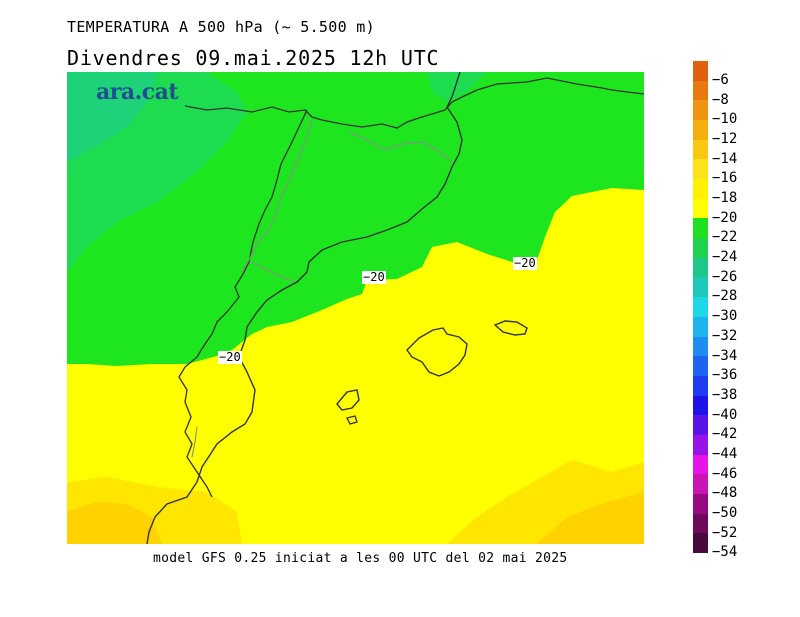  Describe the element at coordinates (725, 257) in the screenshot. I see `legend-label: −24` at that location.